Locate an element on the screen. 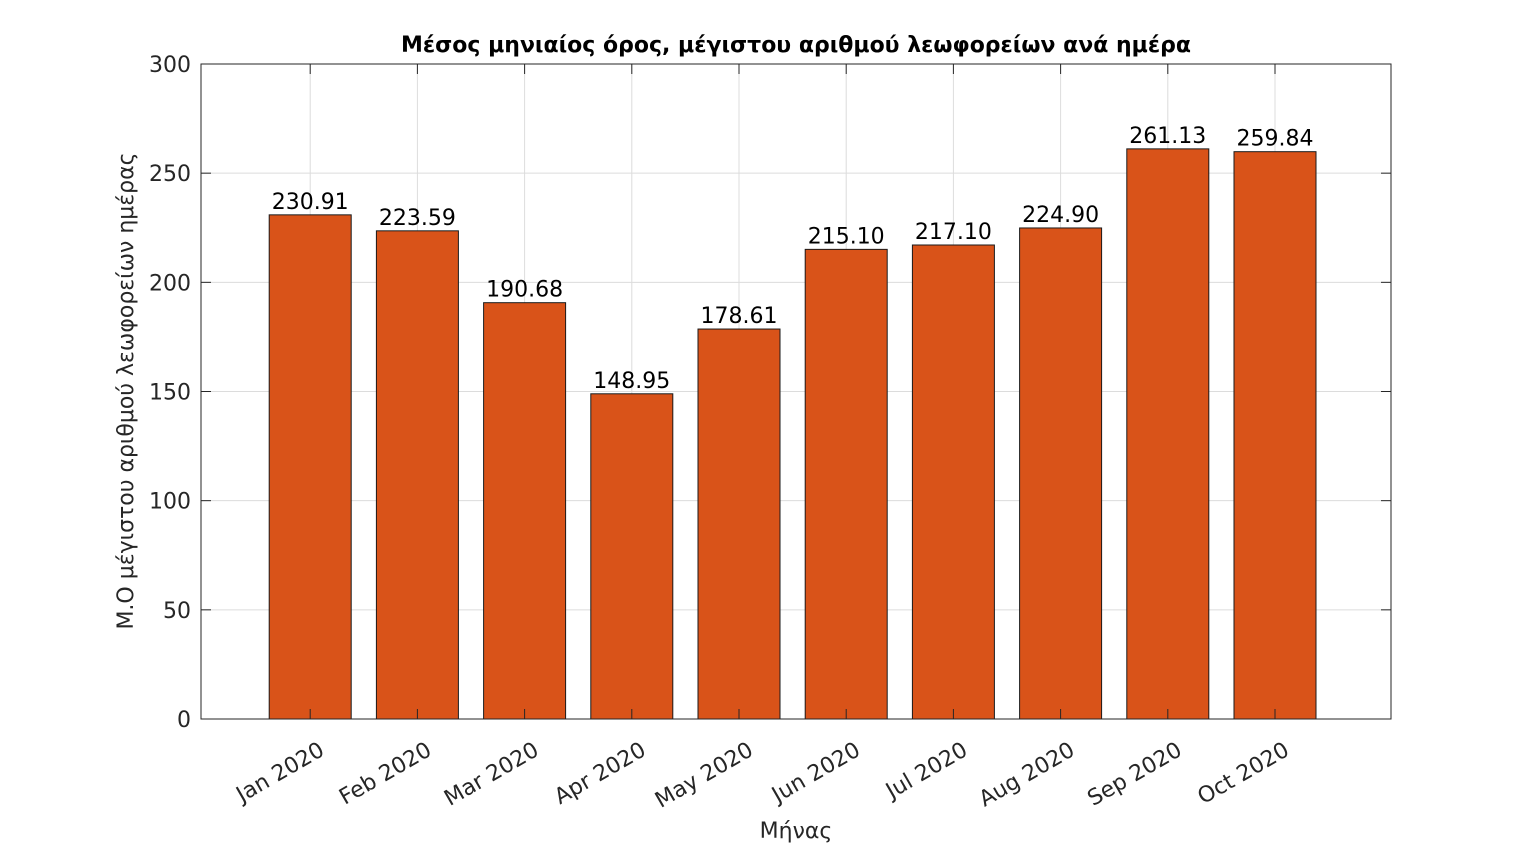  bar-value-label: 261.13 is located at coordinates (1167, 136).